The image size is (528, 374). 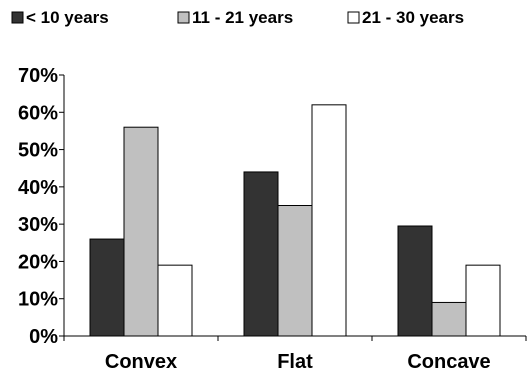 I want to click on legend-label: < 10 years, so click(x=67, y=17).